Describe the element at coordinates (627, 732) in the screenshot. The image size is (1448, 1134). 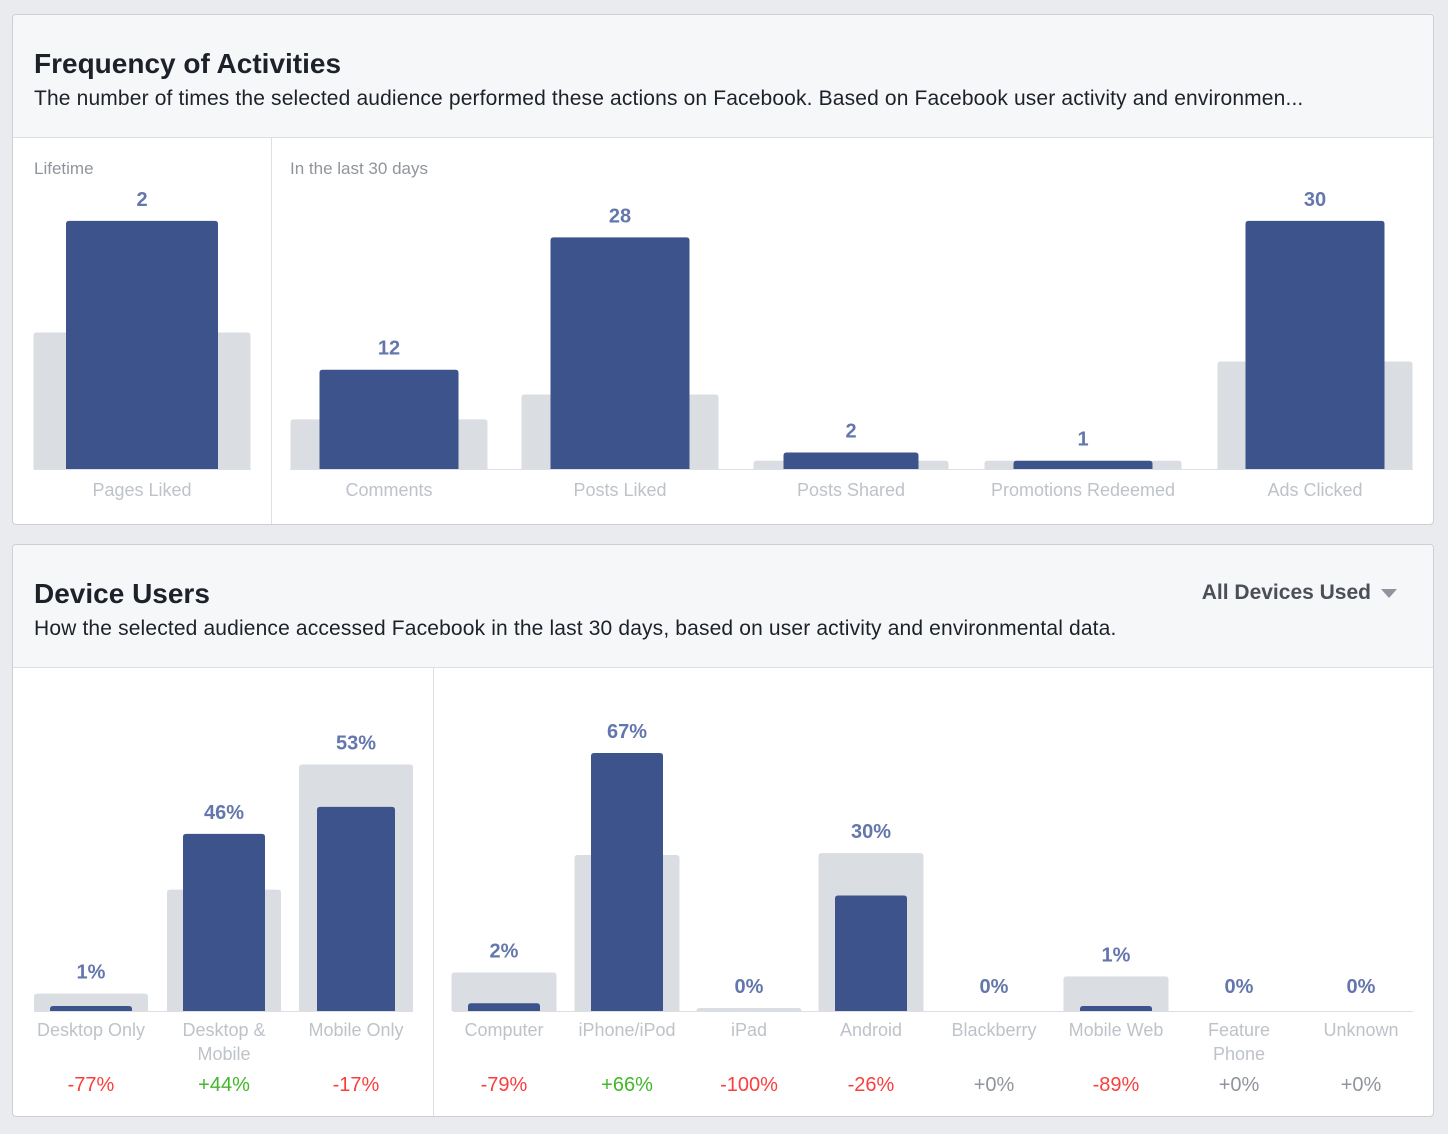
I see `value-label-iphone-ipod: 67%` at that location.